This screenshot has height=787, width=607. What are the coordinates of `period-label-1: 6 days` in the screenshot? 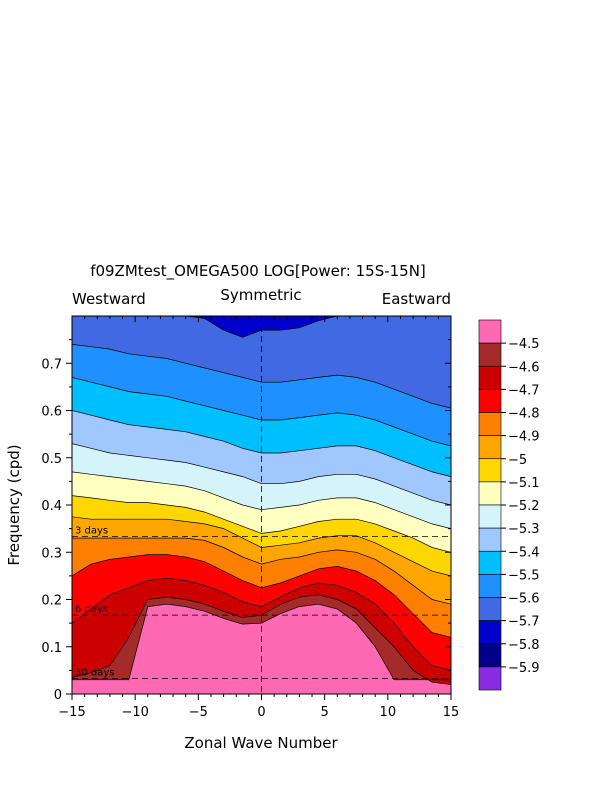 It's located at (91, 609).